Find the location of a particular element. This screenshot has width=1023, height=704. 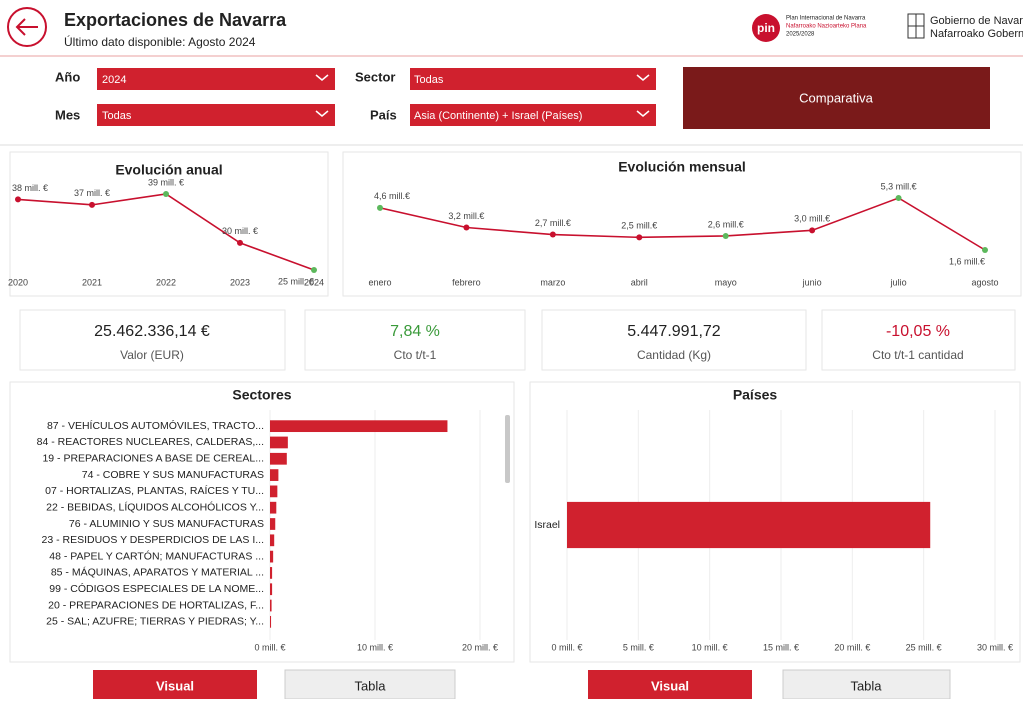

value-label: 30 mill. € is located at coordinates (240, 231).